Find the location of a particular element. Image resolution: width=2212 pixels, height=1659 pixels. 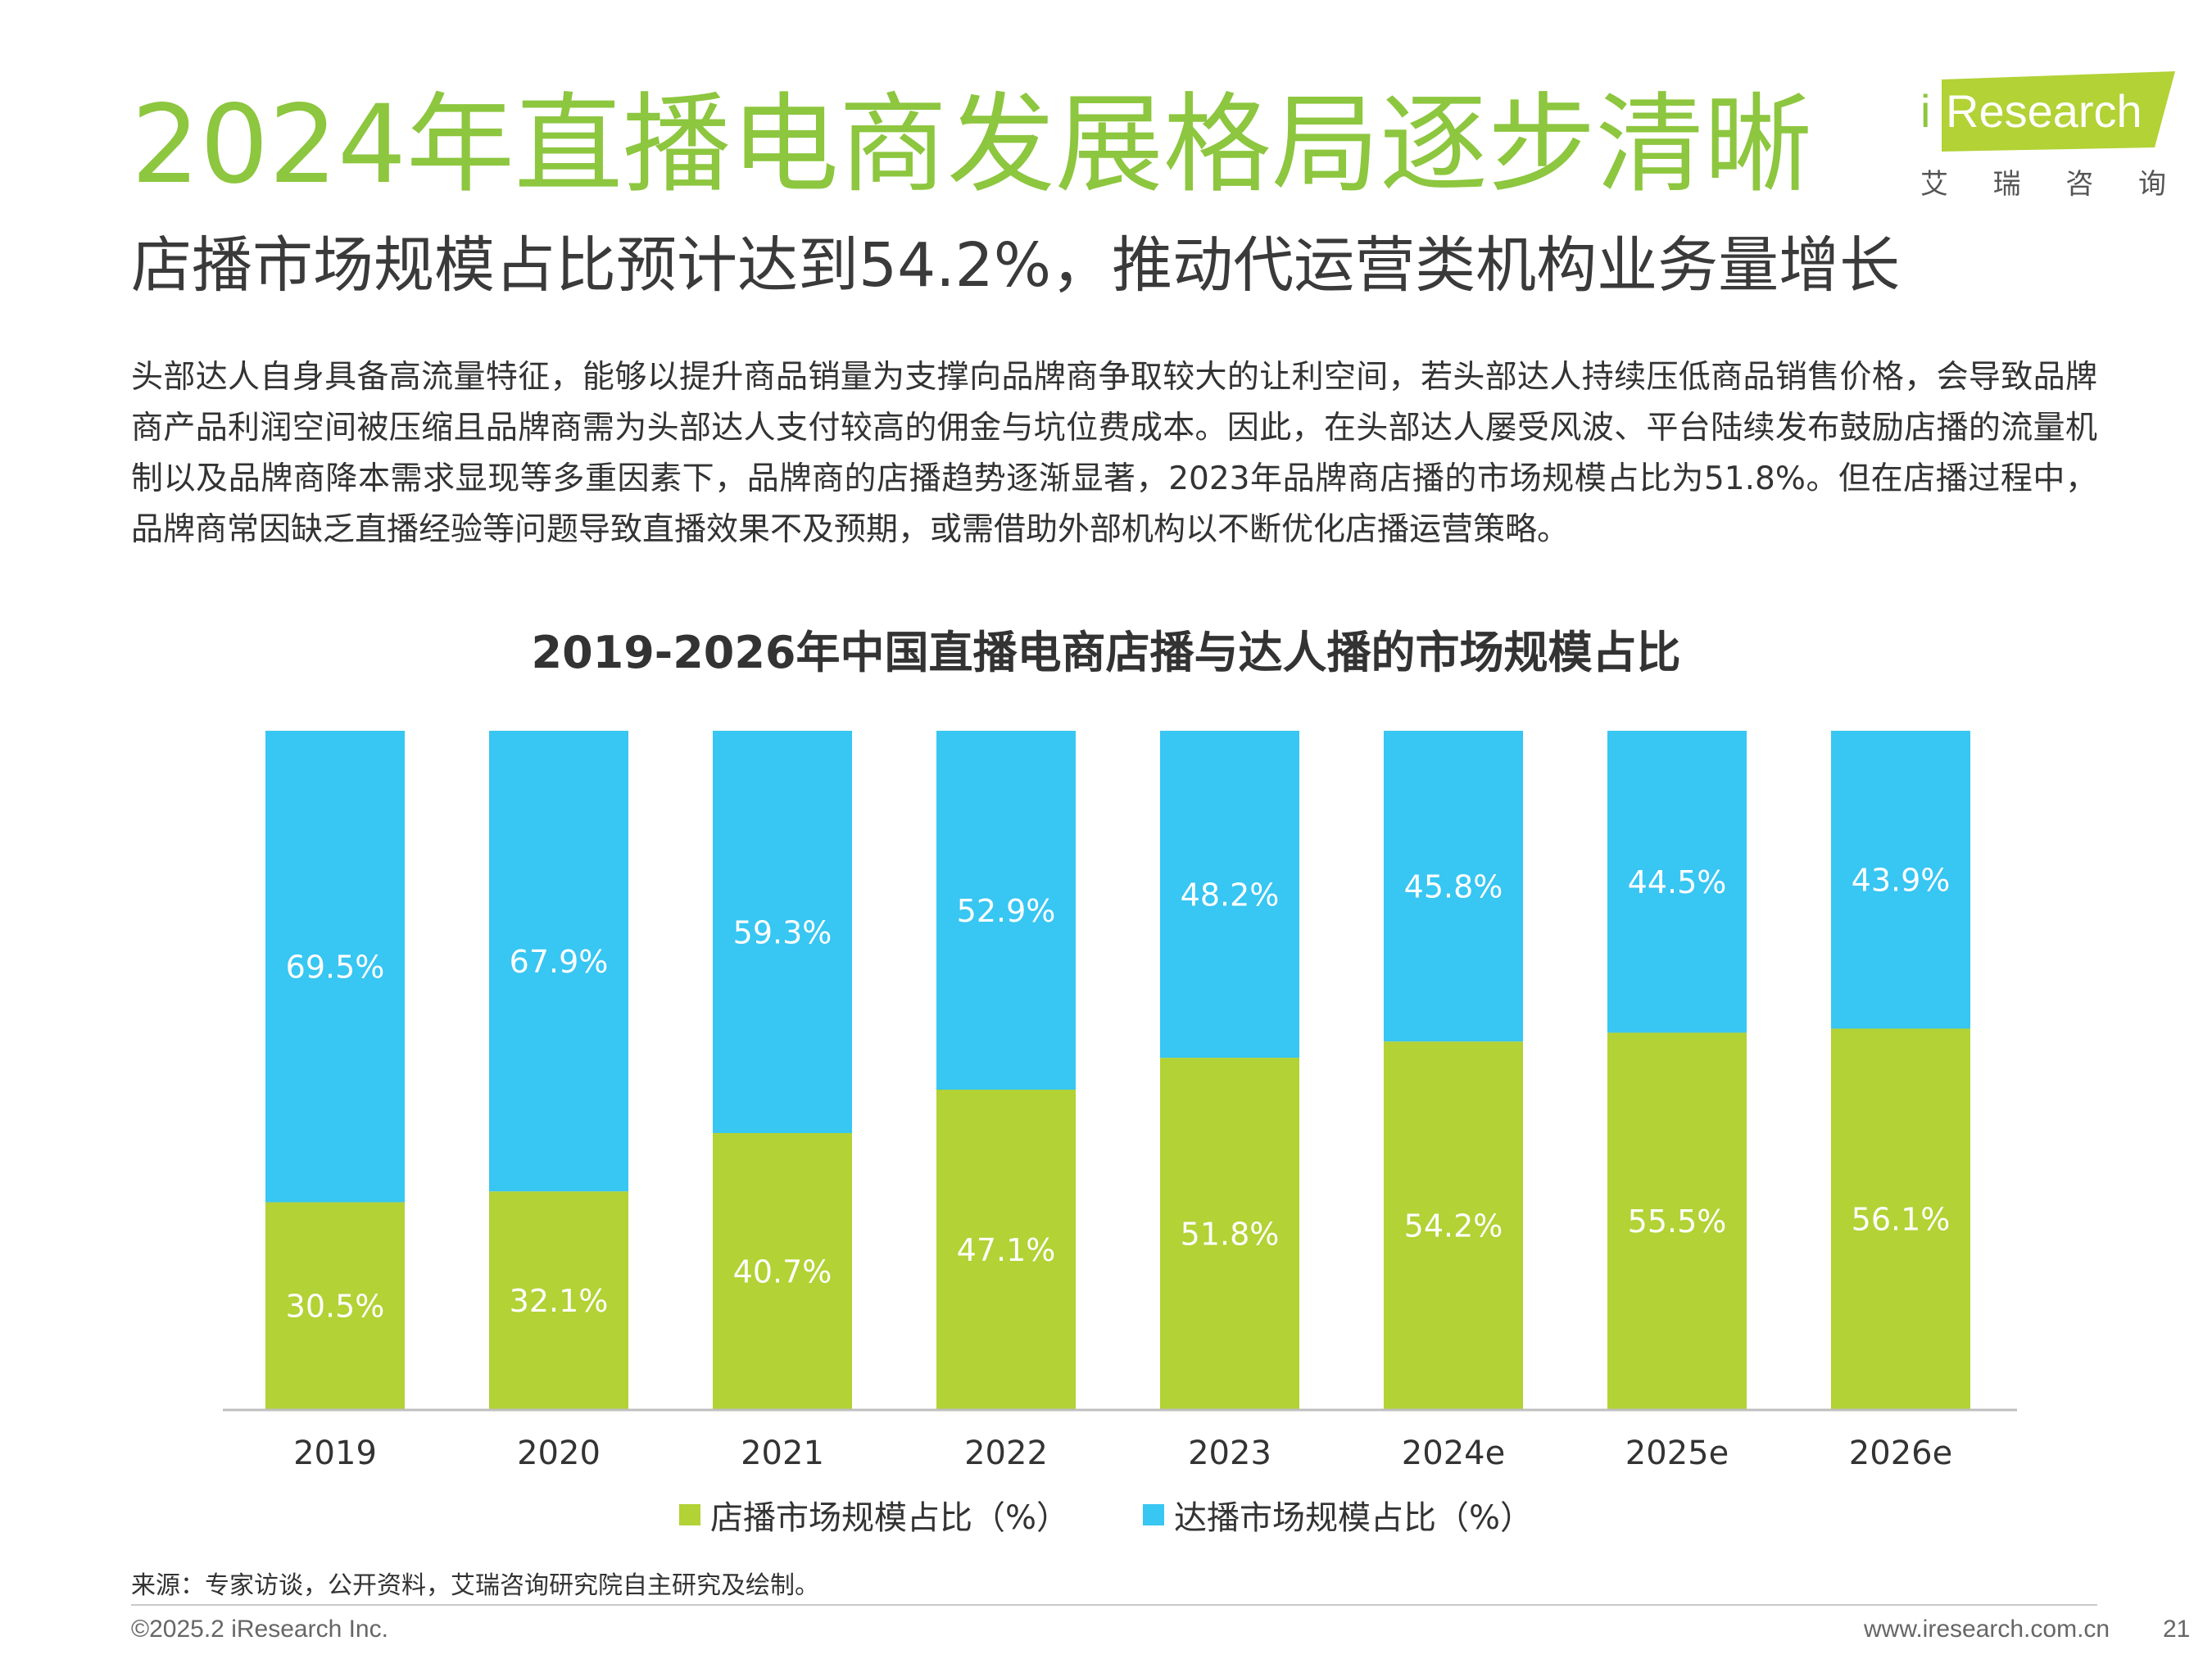

data-label-store: 40.7% is located at coordinates (782, 1272).